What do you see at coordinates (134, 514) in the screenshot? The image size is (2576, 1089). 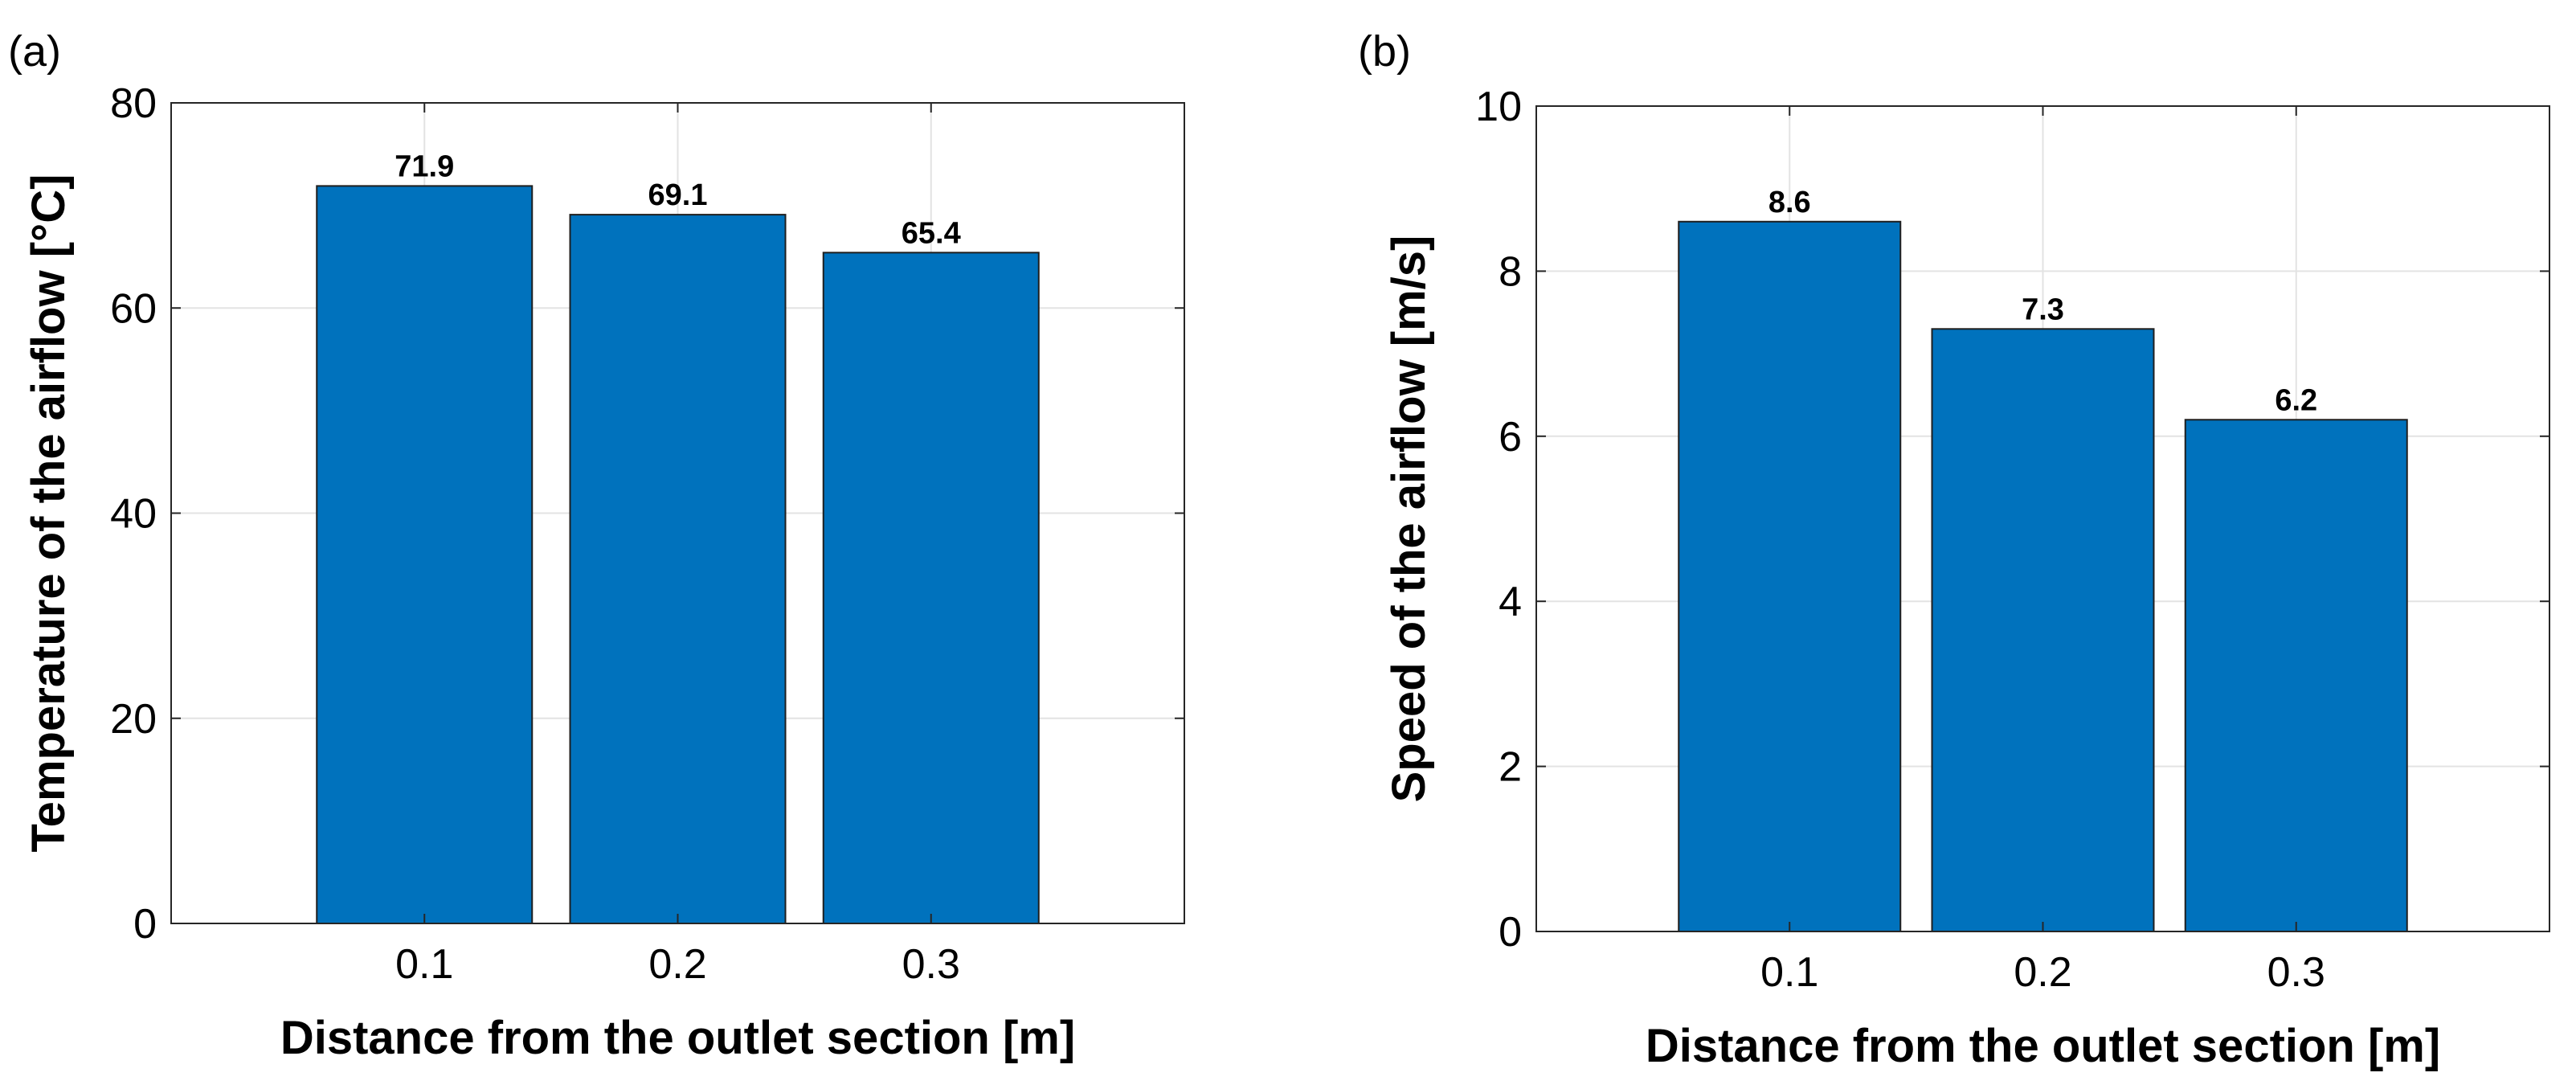 I see `panel-a-y-tick-label: 40` at bounding box center [134, 514].